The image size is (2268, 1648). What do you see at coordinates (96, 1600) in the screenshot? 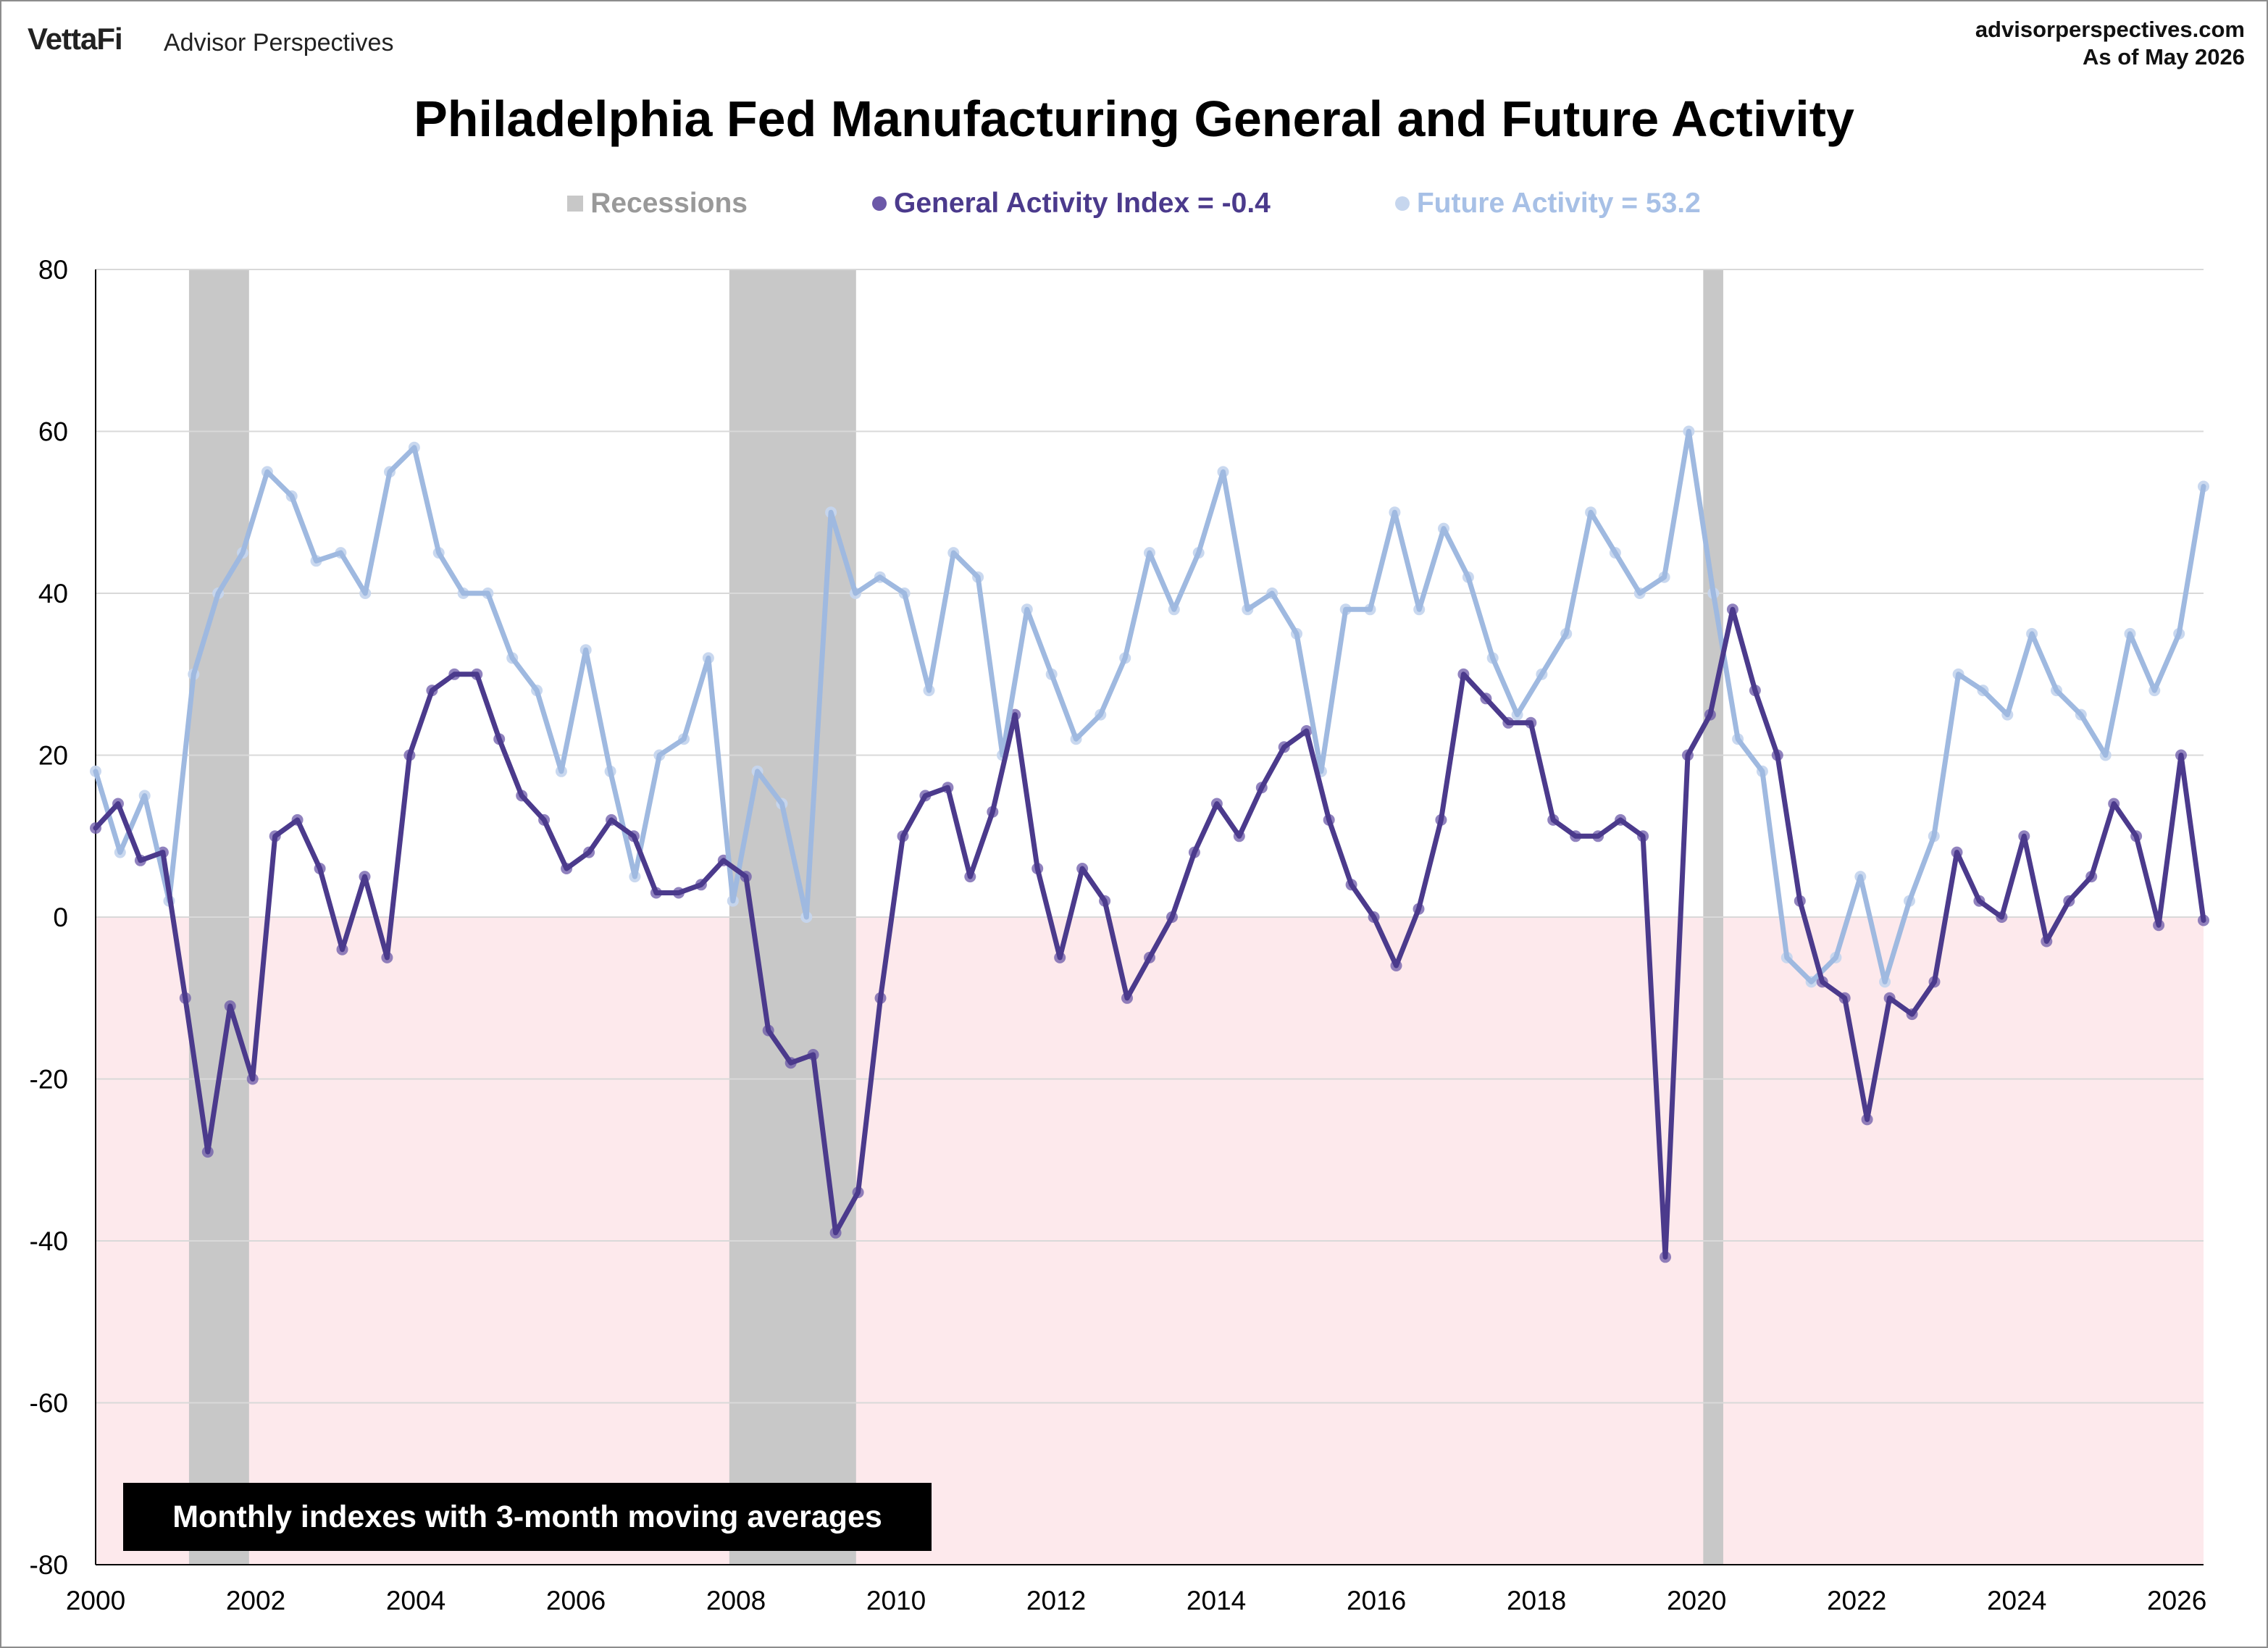
I see `x-tick-label: 2000` at bounding box center [96, 1600].